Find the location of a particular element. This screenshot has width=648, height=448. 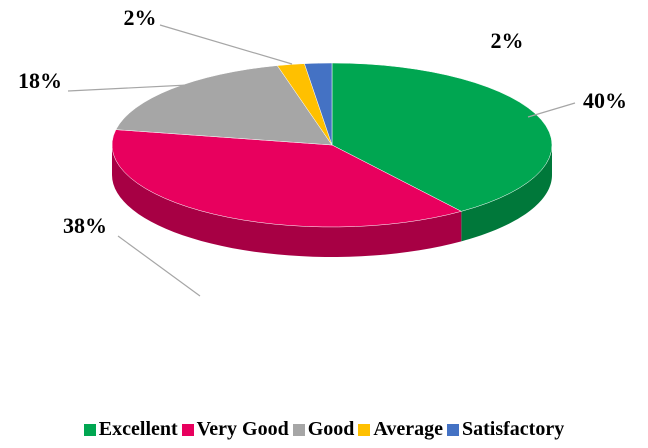

legend-item: Satisfactory is located at coordinates (505, 429).